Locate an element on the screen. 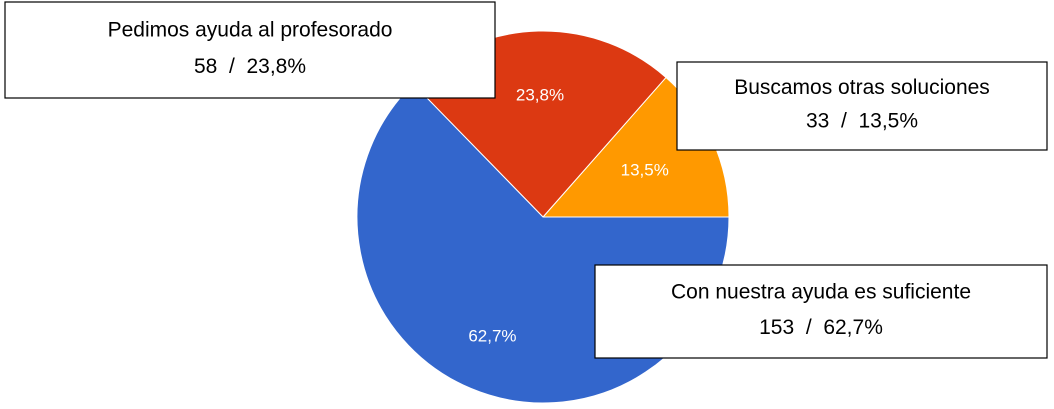 The height and width of the screenshot is (409, 1054). slice-label: 23,8% is located at coordinates (540, 95).